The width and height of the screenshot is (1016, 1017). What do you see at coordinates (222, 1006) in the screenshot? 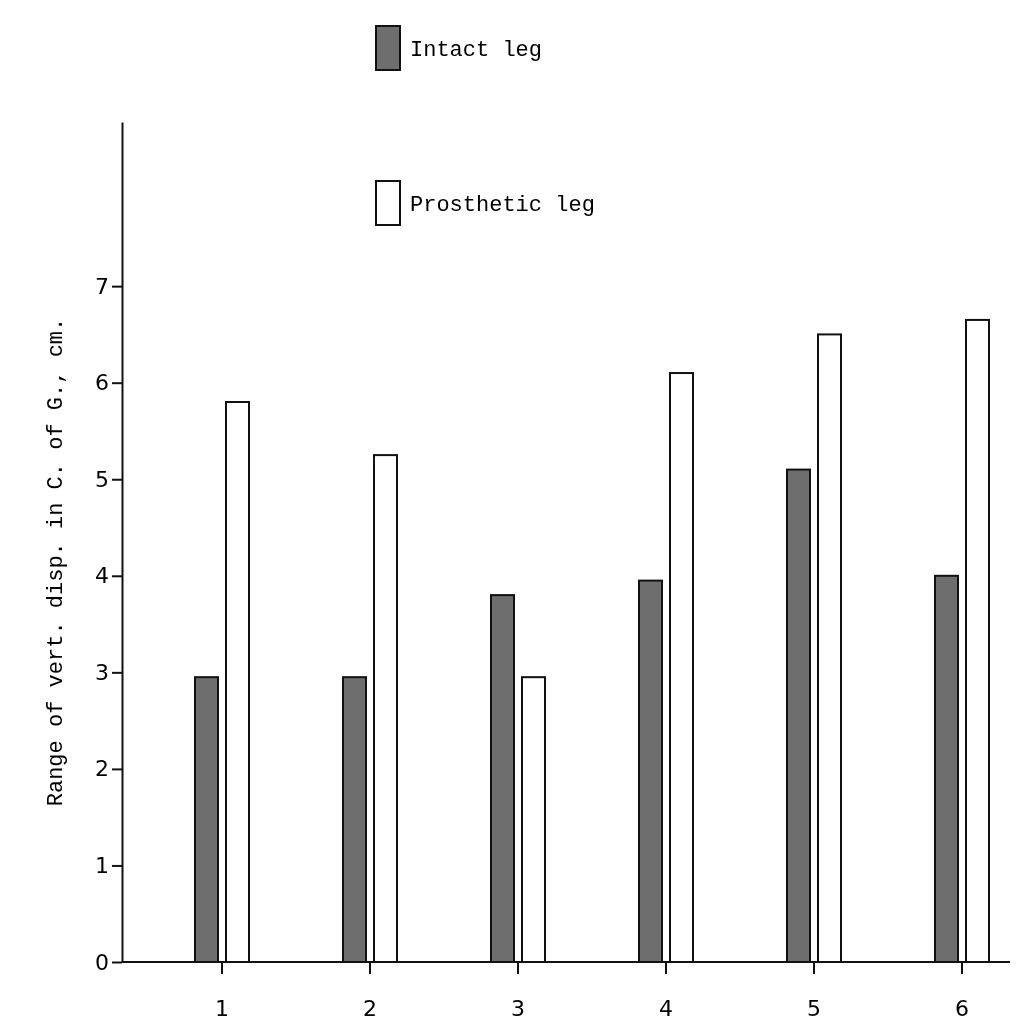
I see `x-tick-label: 1` at bounding box center [222, 1006].